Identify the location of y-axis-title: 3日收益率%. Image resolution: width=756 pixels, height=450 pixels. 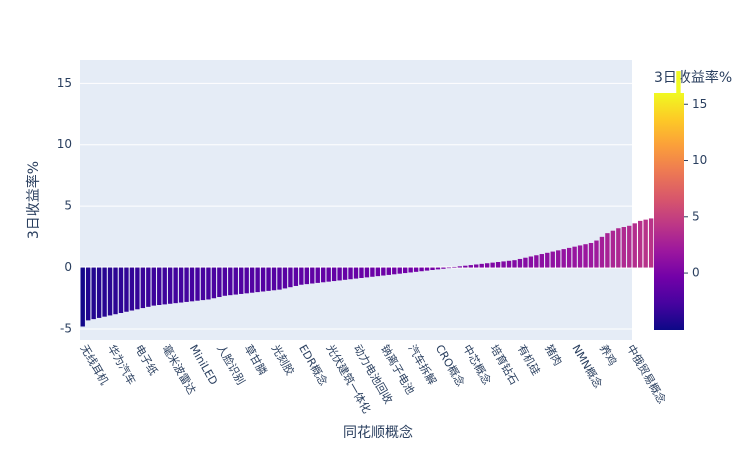
(33, 200).